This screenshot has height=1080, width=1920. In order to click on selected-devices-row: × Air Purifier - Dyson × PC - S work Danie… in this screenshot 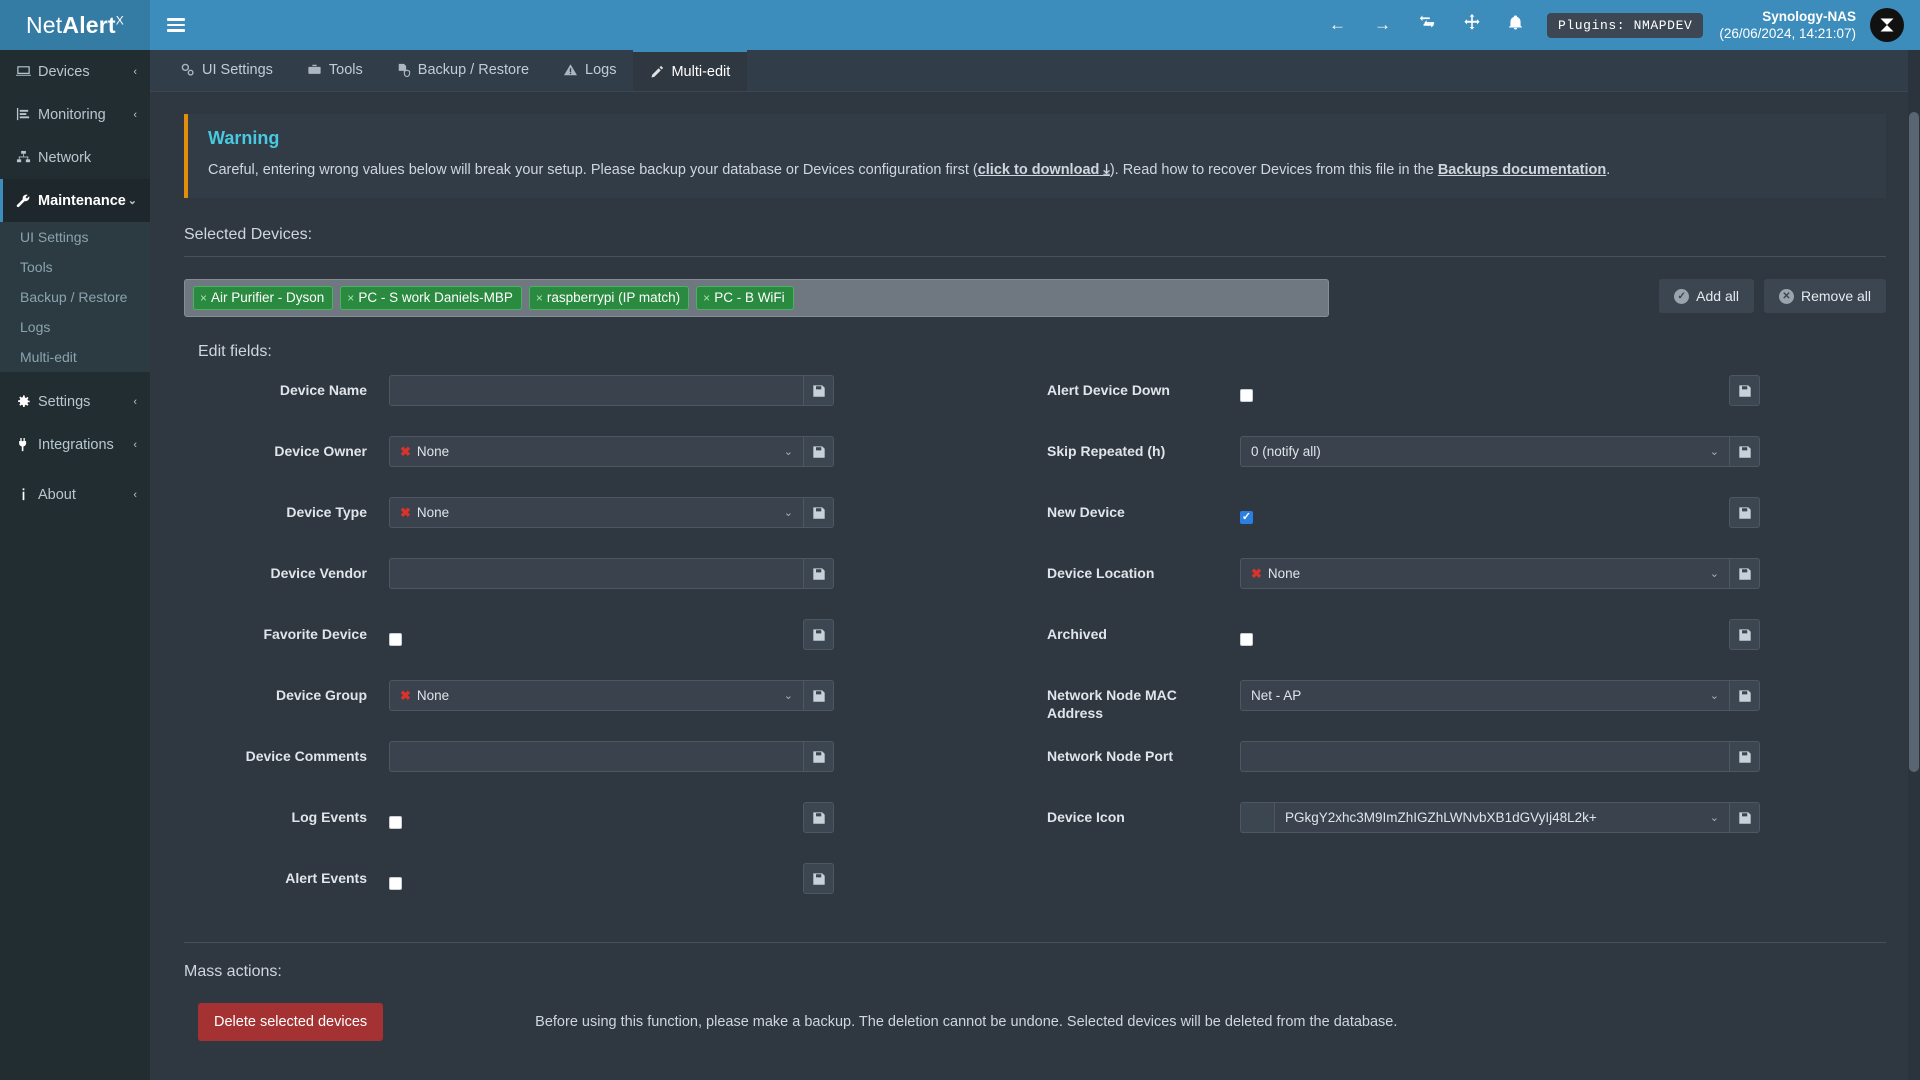, I will do `click(1035, 298)`.